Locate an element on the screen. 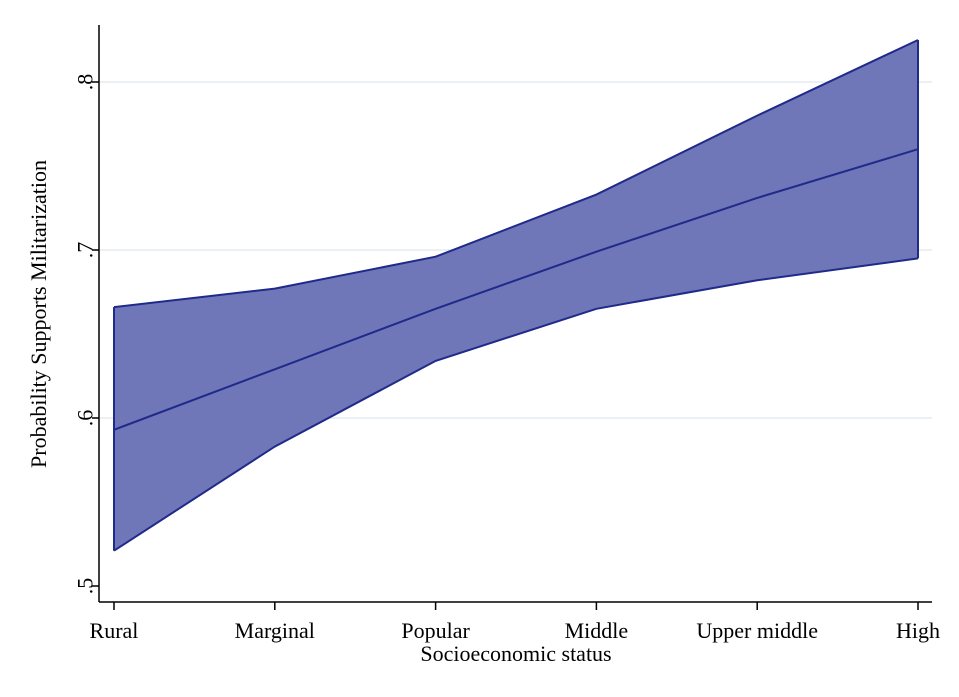  x-tick-label: Marginal is located at coordinates (275, 630).